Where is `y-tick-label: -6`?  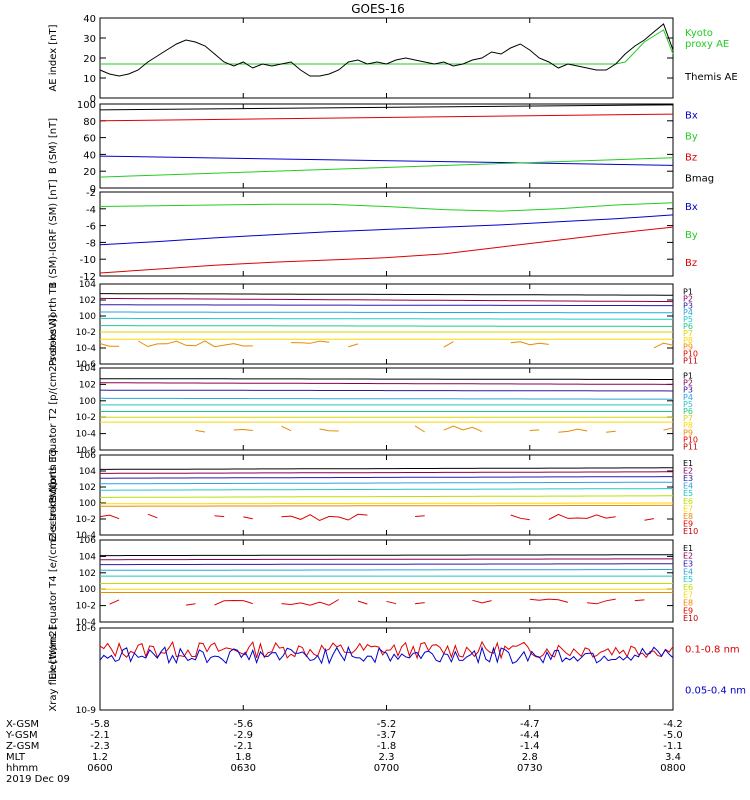 y-tick-label: -6 is located at coordinates (91, 227).